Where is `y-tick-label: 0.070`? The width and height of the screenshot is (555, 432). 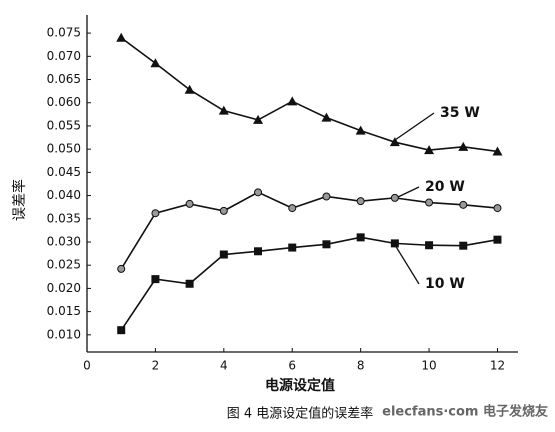
y-tick-label: 0.070 is located at coordinates (64, 56).